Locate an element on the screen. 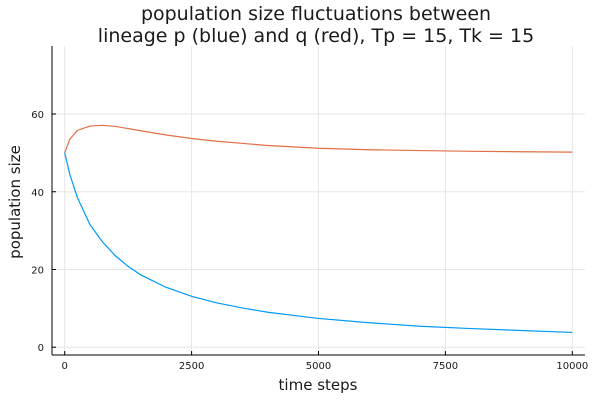 Image resolution: width=600 pixels, height=400 pixels. y-tick-label: 20 is located at coordinates (37, 270).